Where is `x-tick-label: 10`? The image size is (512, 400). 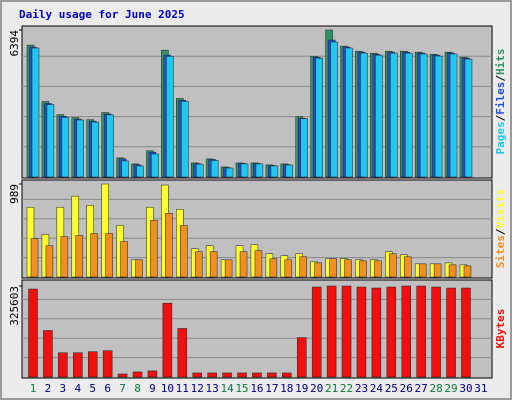 x-tick-label: 10 is located at coordinates (167, 388).